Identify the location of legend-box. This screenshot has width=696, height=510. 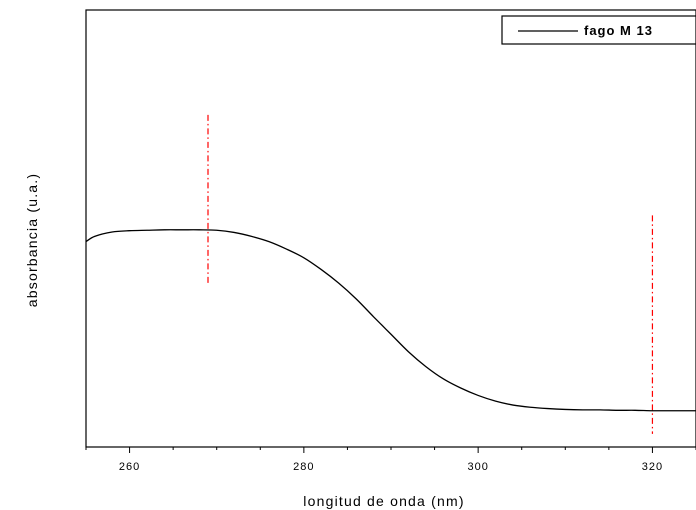
(598, 30).